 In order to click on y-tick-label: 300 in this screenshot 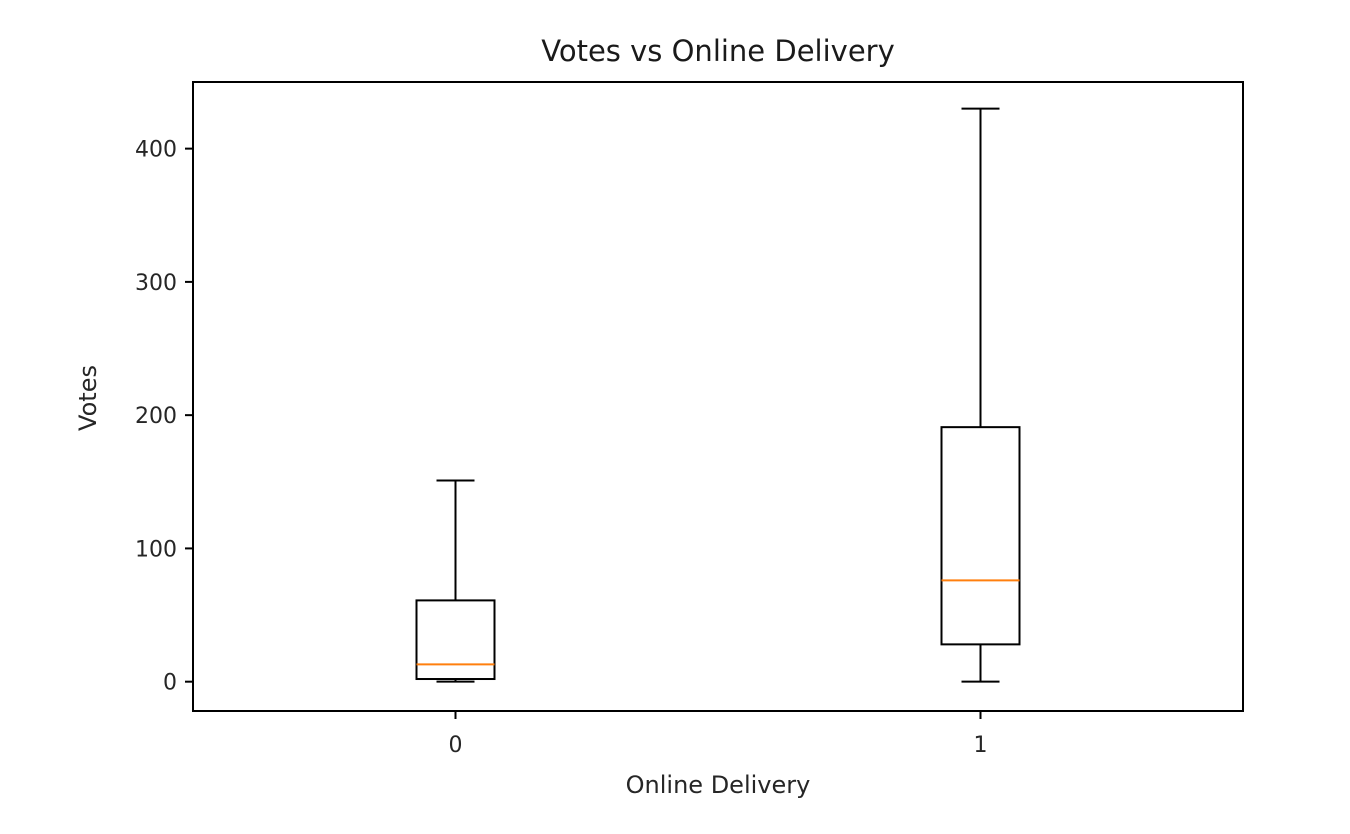, I will do `click(156, 283)`.